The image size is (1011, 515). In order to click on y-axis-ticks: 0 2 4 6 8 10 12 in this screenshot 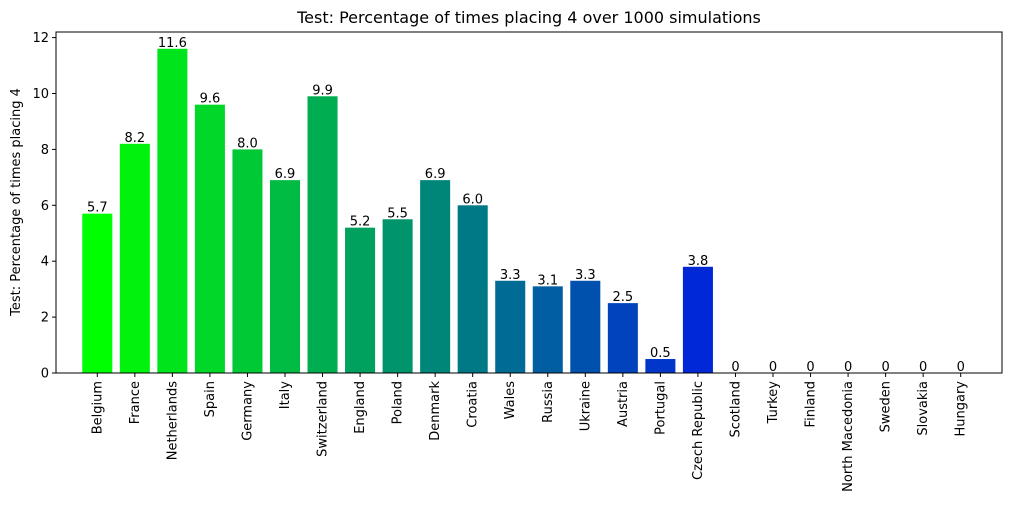, I will do `click(44, 206)`.